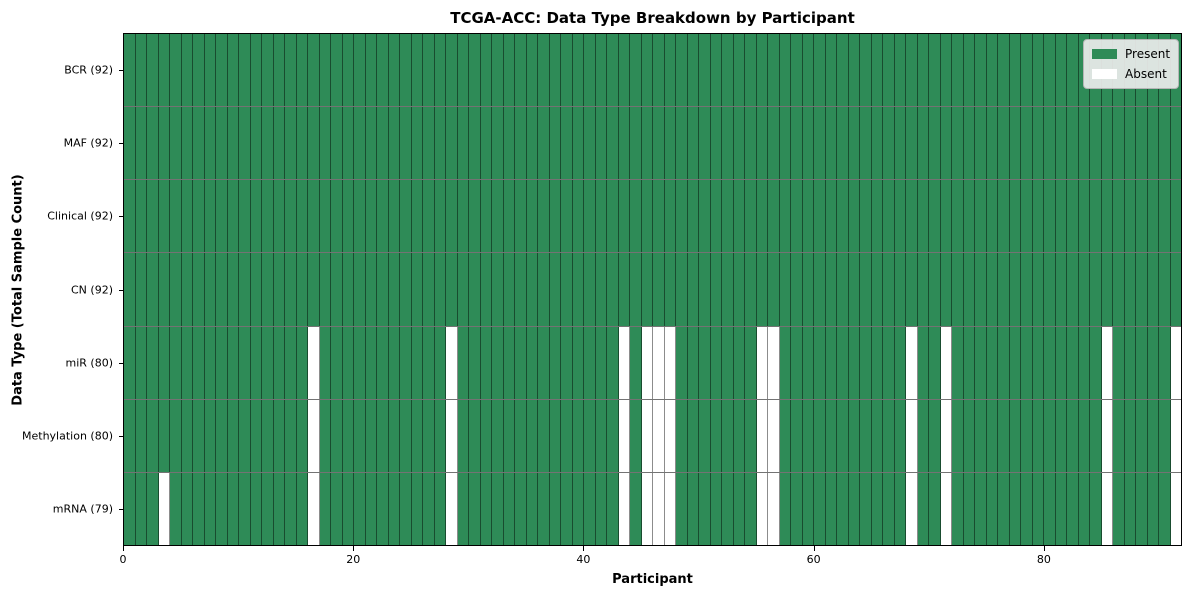 The image size is (1200, 600). I want to click on legend-label: Absent, so click(1146, 74).